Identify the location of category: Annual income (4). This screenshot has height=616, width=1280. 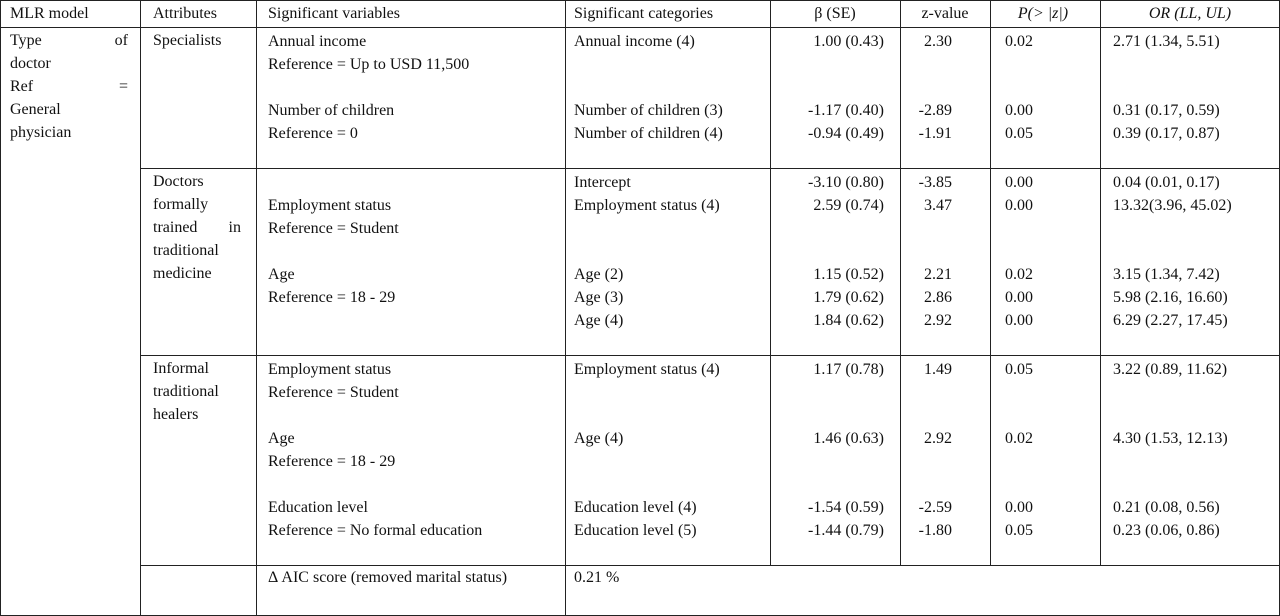
(634, 41).